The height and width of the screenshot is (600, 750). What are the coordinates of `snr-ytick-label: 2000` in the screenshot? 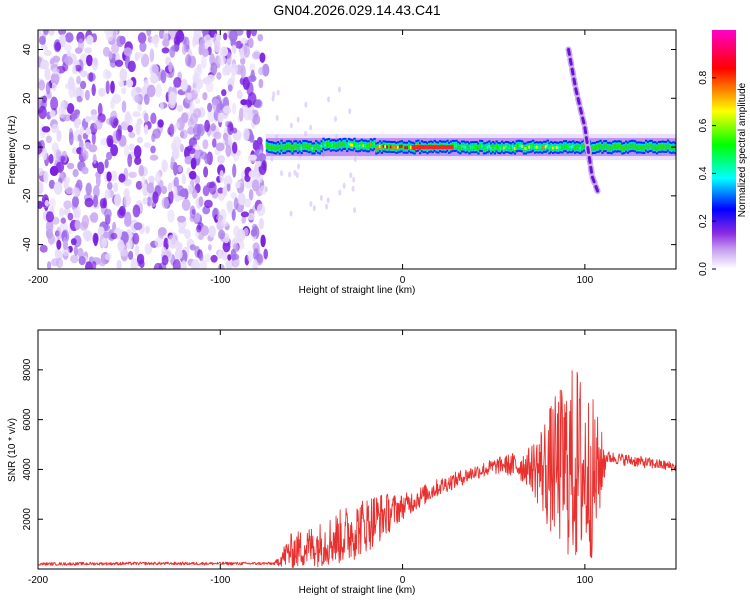 It's located at (27, 519).